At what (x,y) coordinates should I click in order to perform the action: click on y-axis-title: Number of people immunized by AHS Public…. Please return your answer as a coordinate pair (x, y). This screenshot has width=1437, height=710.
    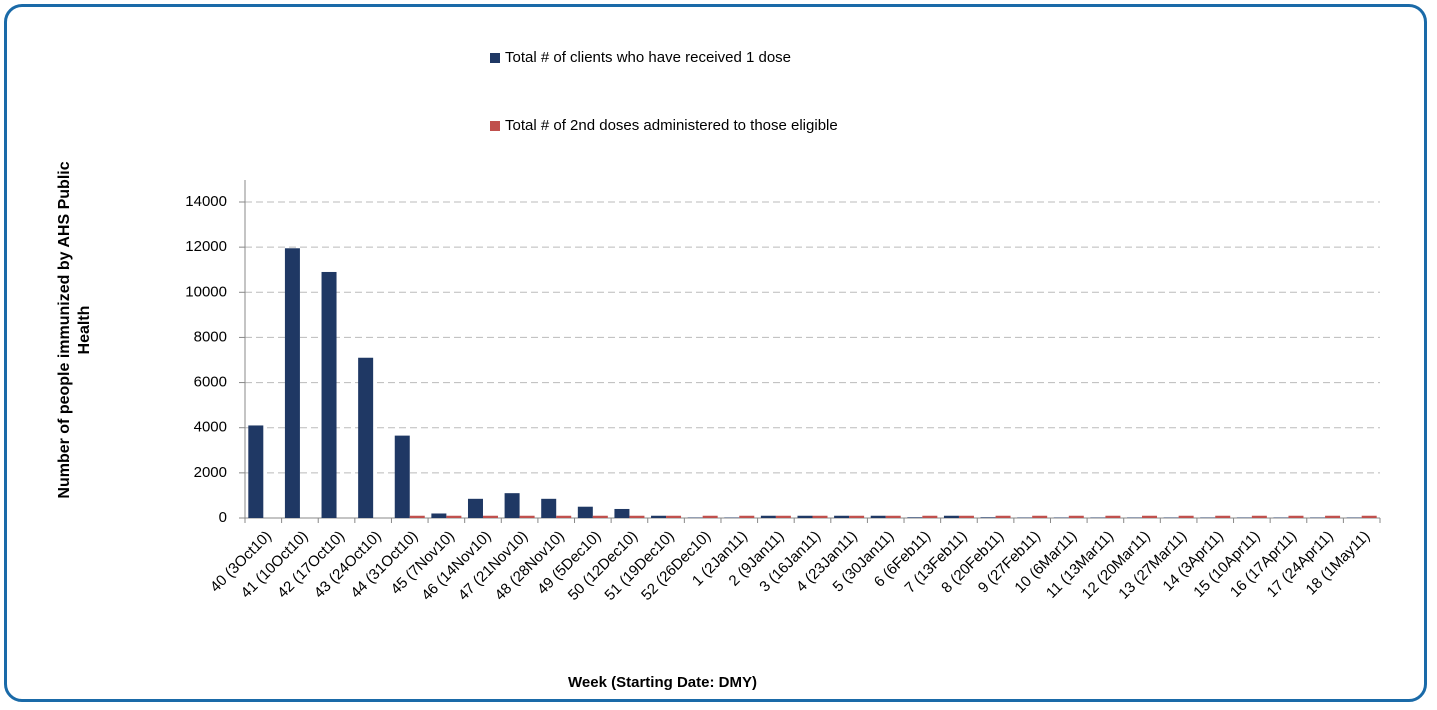
    Looking at the image, I should click on (74, 330).